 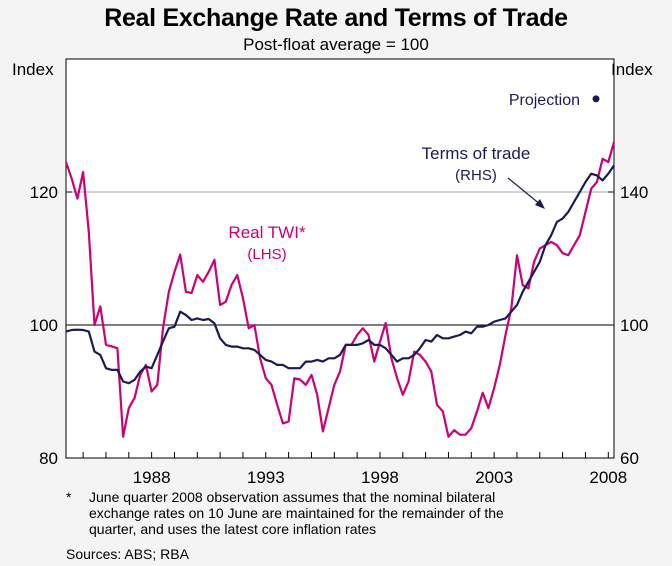 What do you see at coordinates (267, 232) in the screenshot?
I see `real-twi-label: Real TWI*` at bounding box center [267, 232].